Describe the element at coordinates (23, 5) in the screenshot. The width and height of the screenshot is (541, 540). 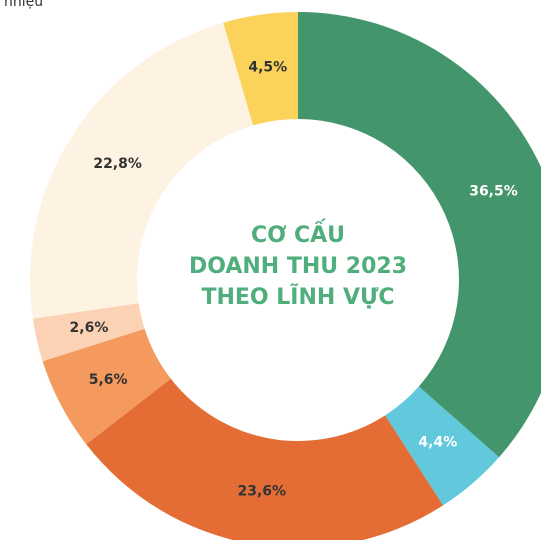
I see `caption: nhiệu` at that location.